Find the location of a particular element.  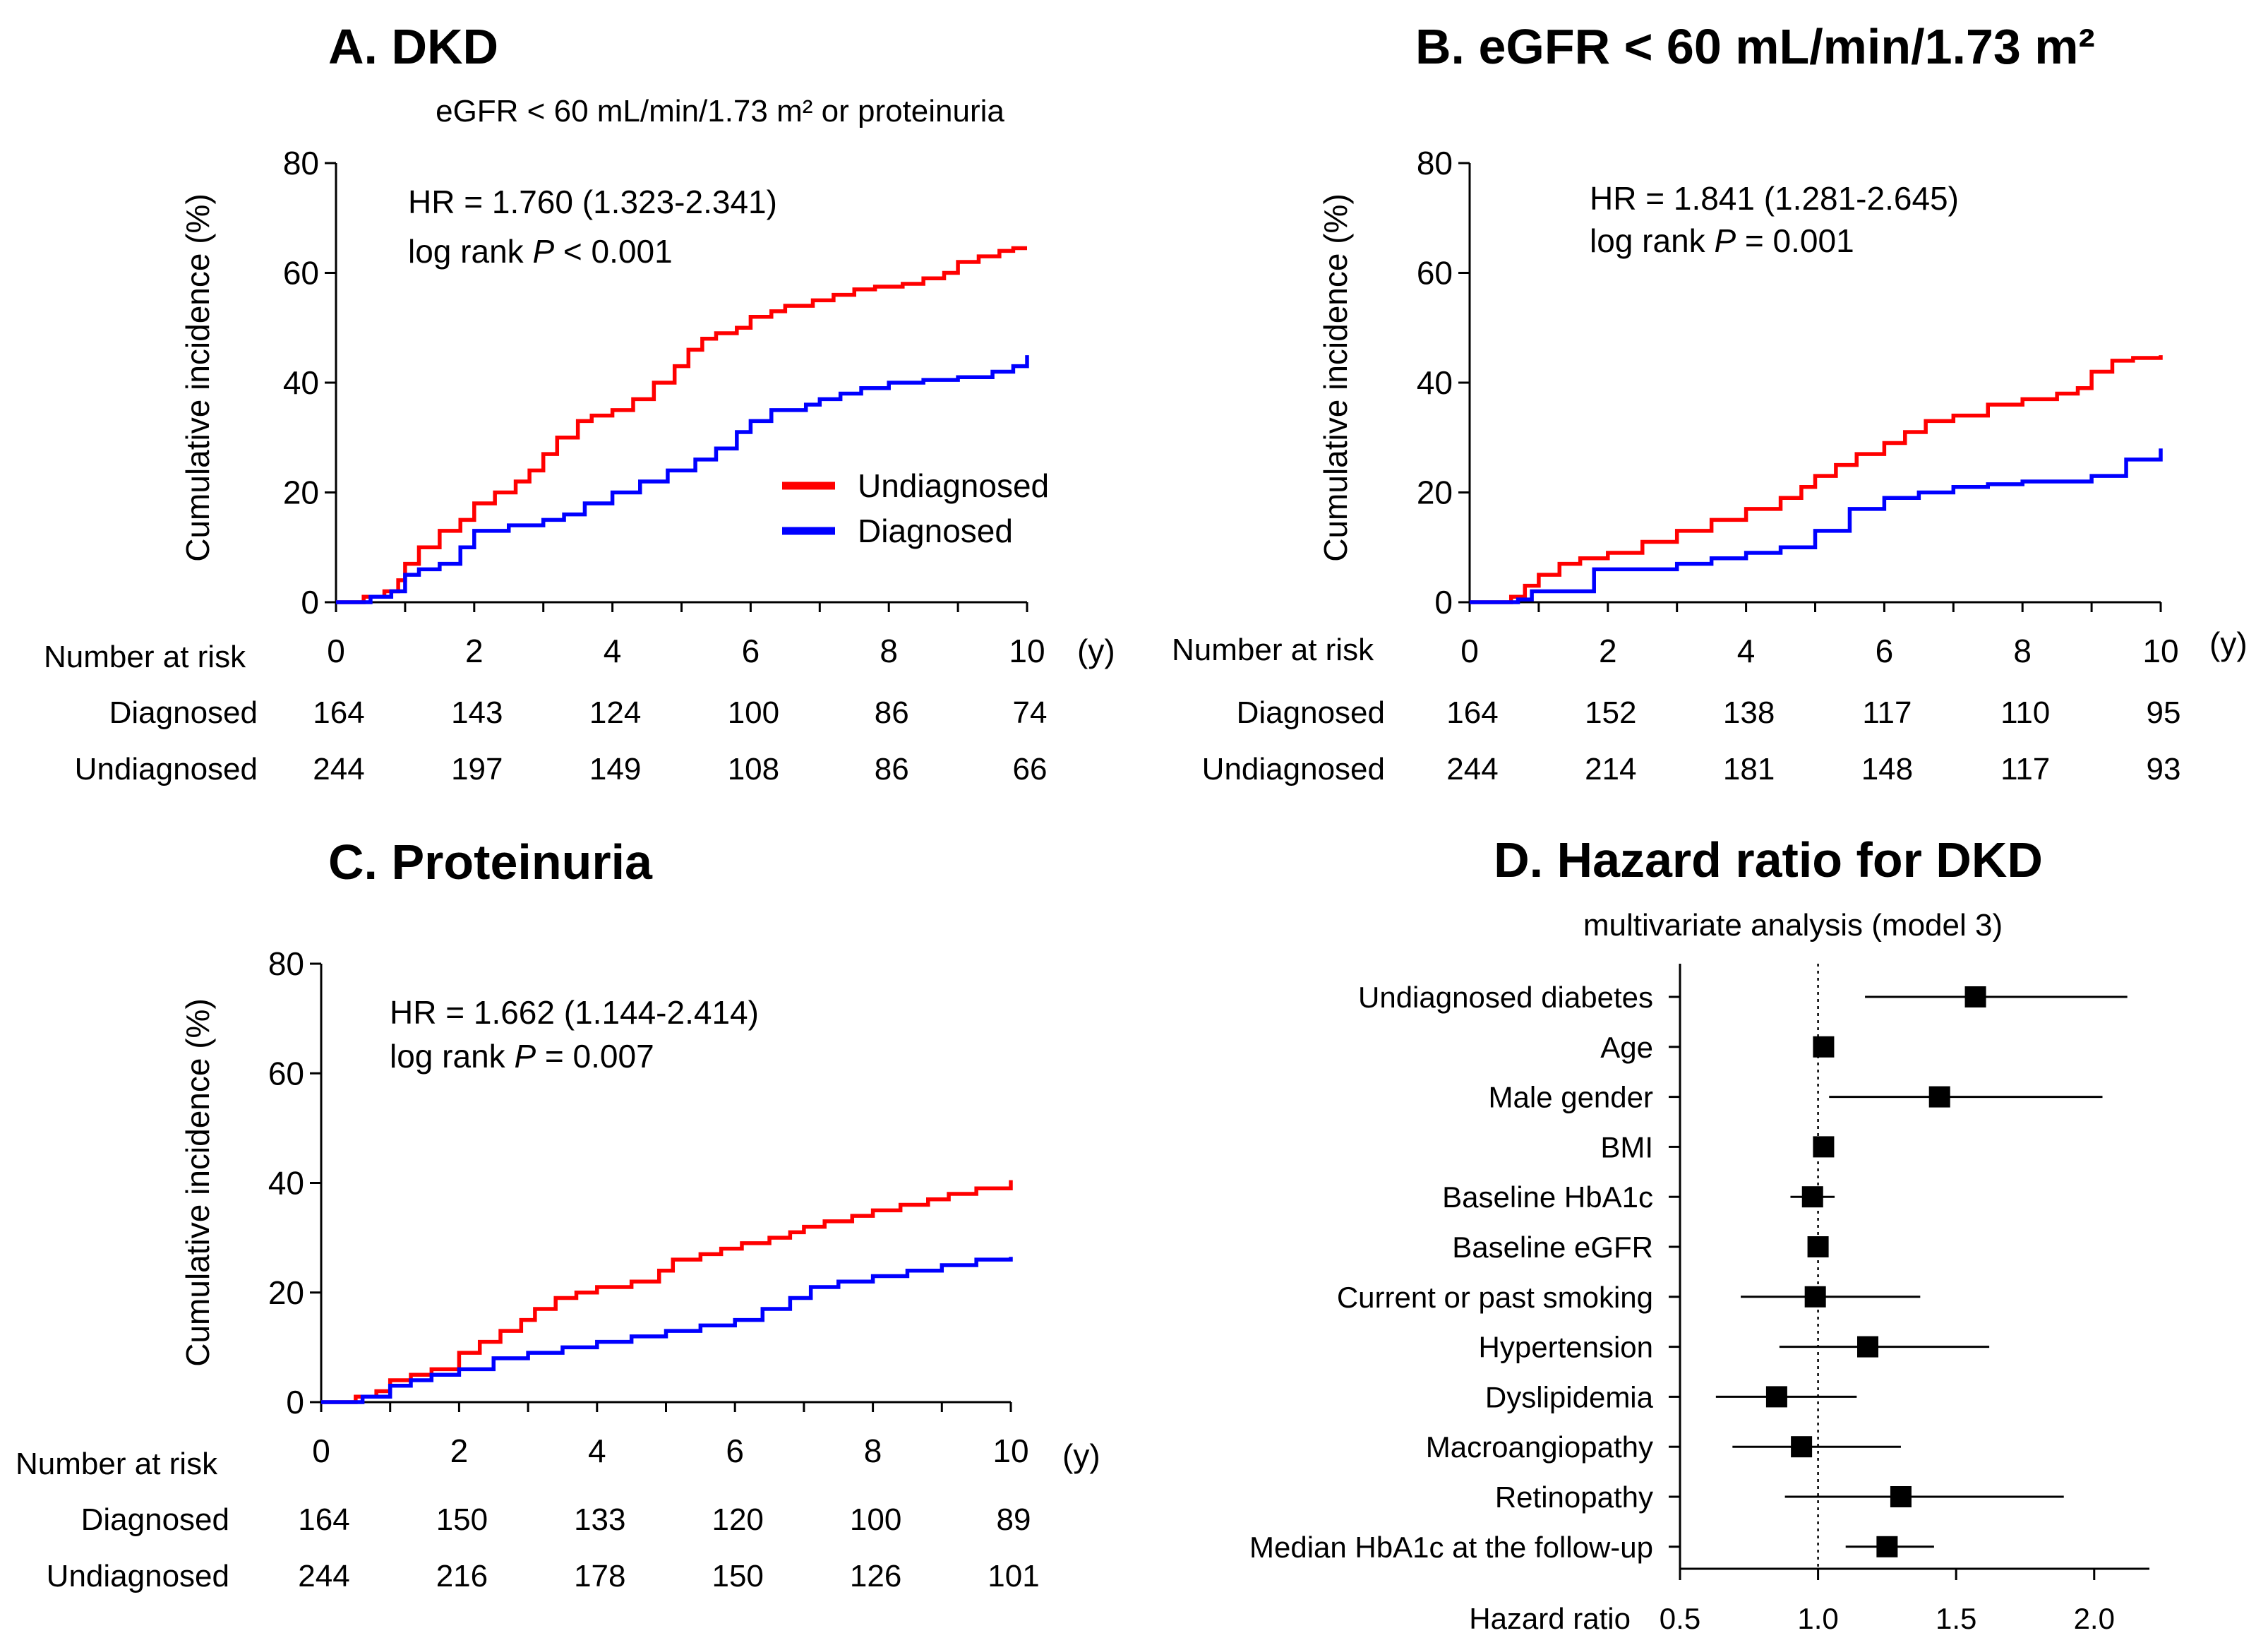

panel-b-ytick-label: 60 is located at coordinates (1435, 273).